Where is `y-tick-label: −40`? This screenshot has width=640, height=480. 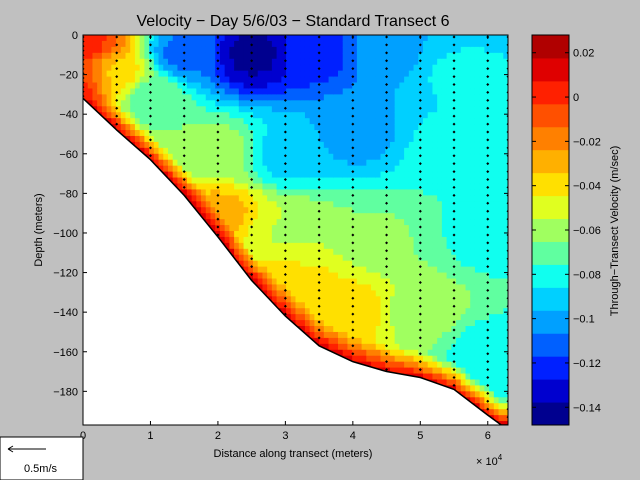
y-tick-label: −40 is located at coordinates (68, 115).